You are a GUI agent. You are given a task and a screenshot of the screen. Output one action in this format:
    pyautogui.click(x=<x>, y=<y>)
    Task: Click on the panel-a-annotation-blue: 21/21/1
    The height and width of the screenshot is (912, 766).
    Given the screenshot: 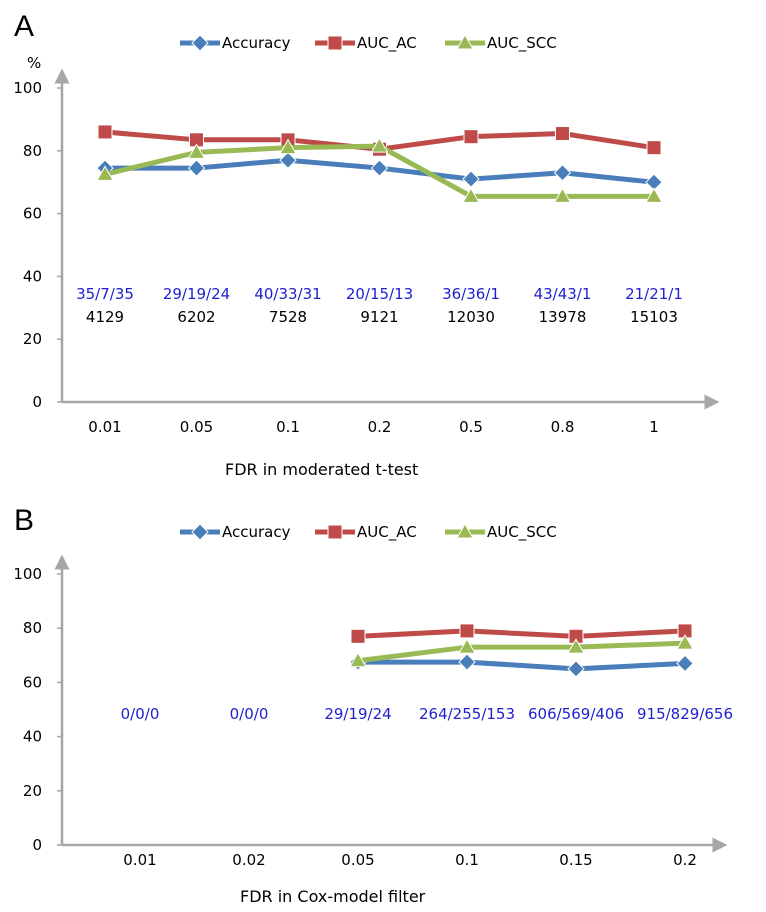 What is the action you would take?
    pyautogui.click(x=654, y=294)
    